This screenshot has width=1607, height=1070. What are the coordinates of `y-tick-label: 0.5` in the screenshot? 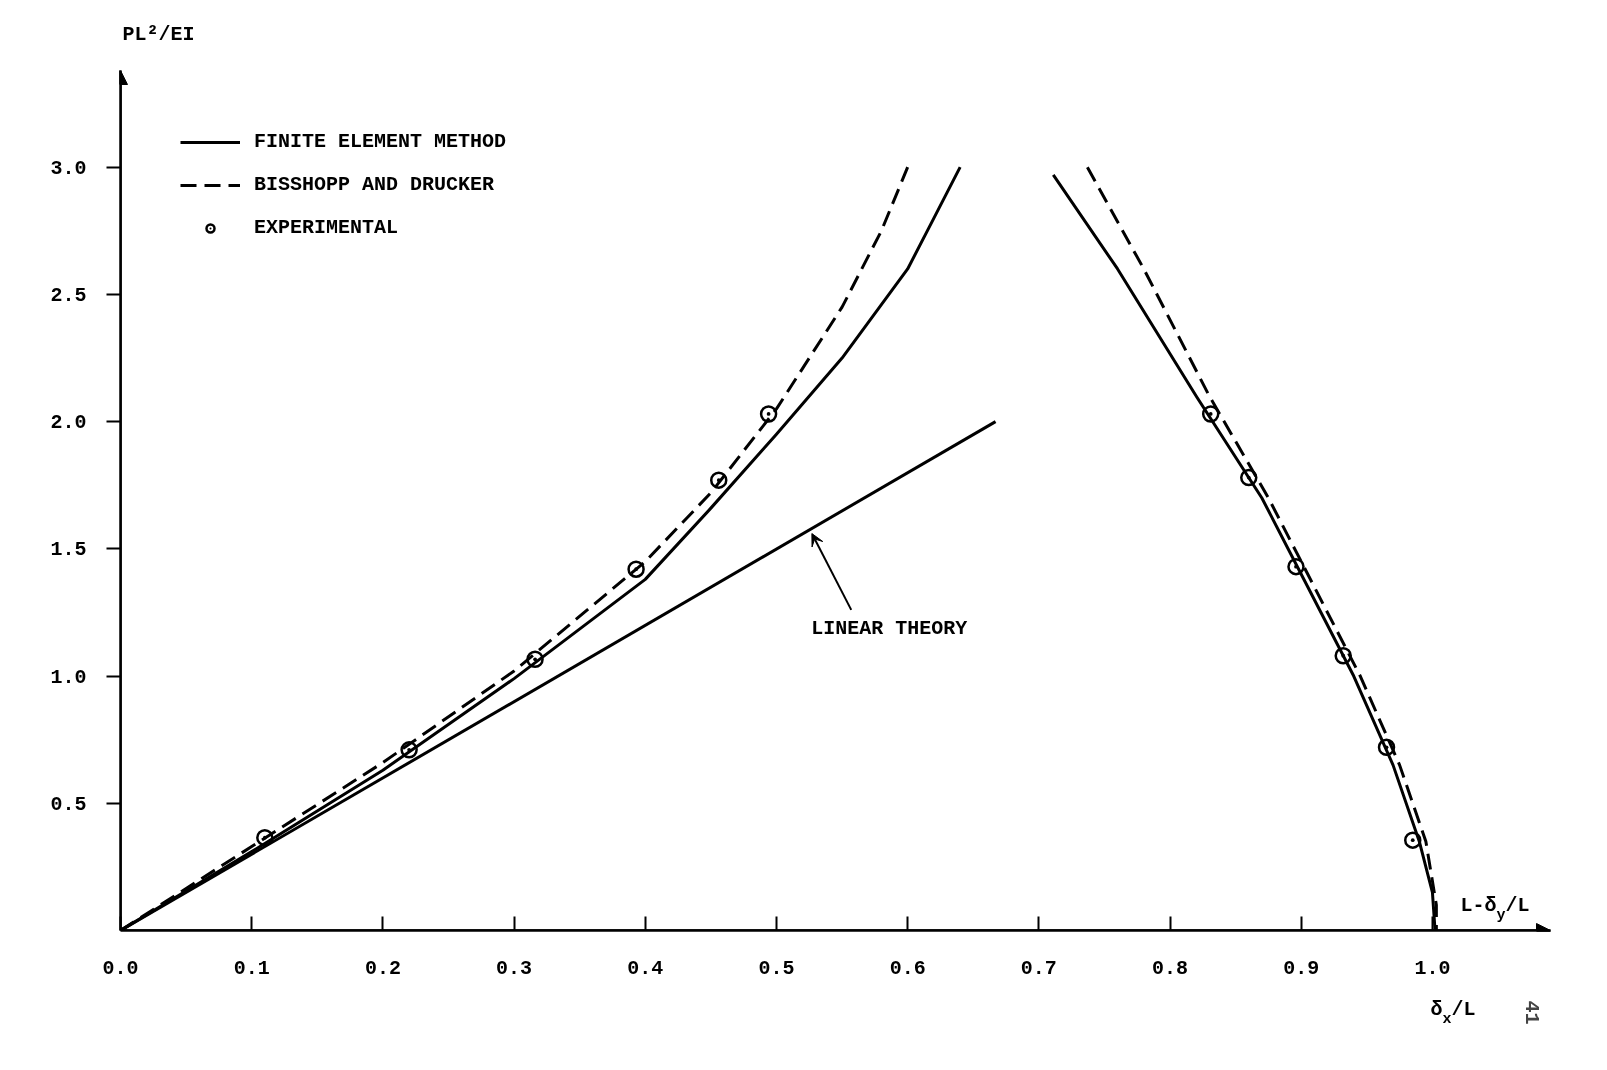 It's located at (68, 804).